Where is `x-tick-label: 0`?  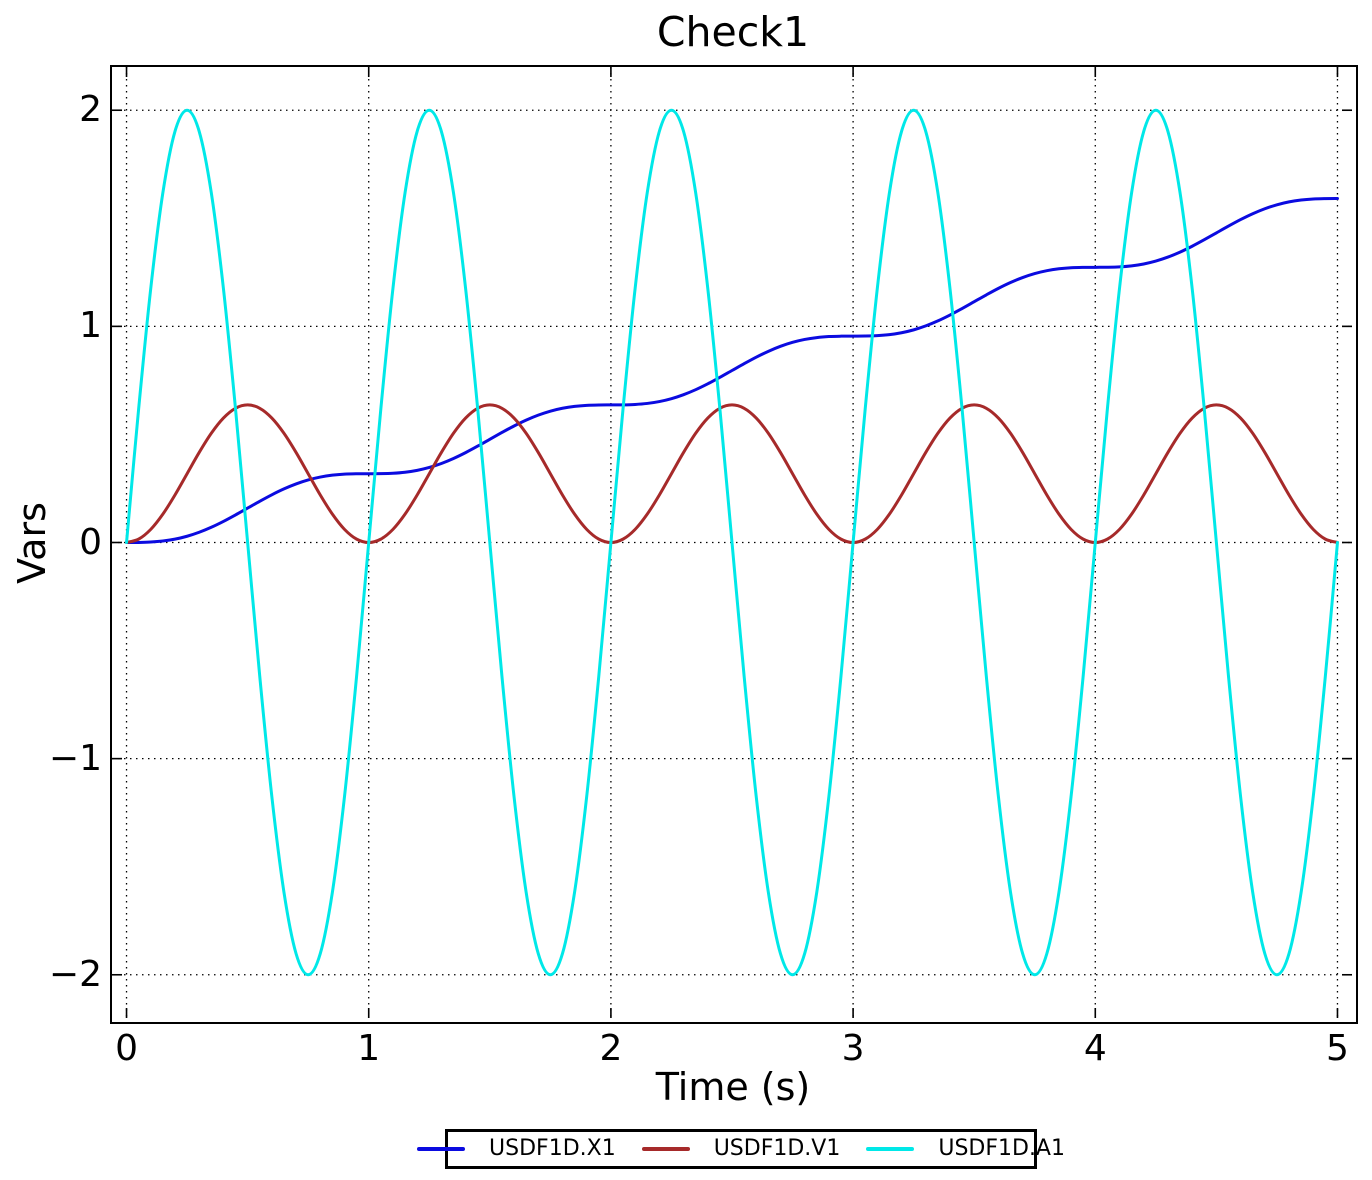 x-tick-label: 0 is located at coordinates (126, 1048).